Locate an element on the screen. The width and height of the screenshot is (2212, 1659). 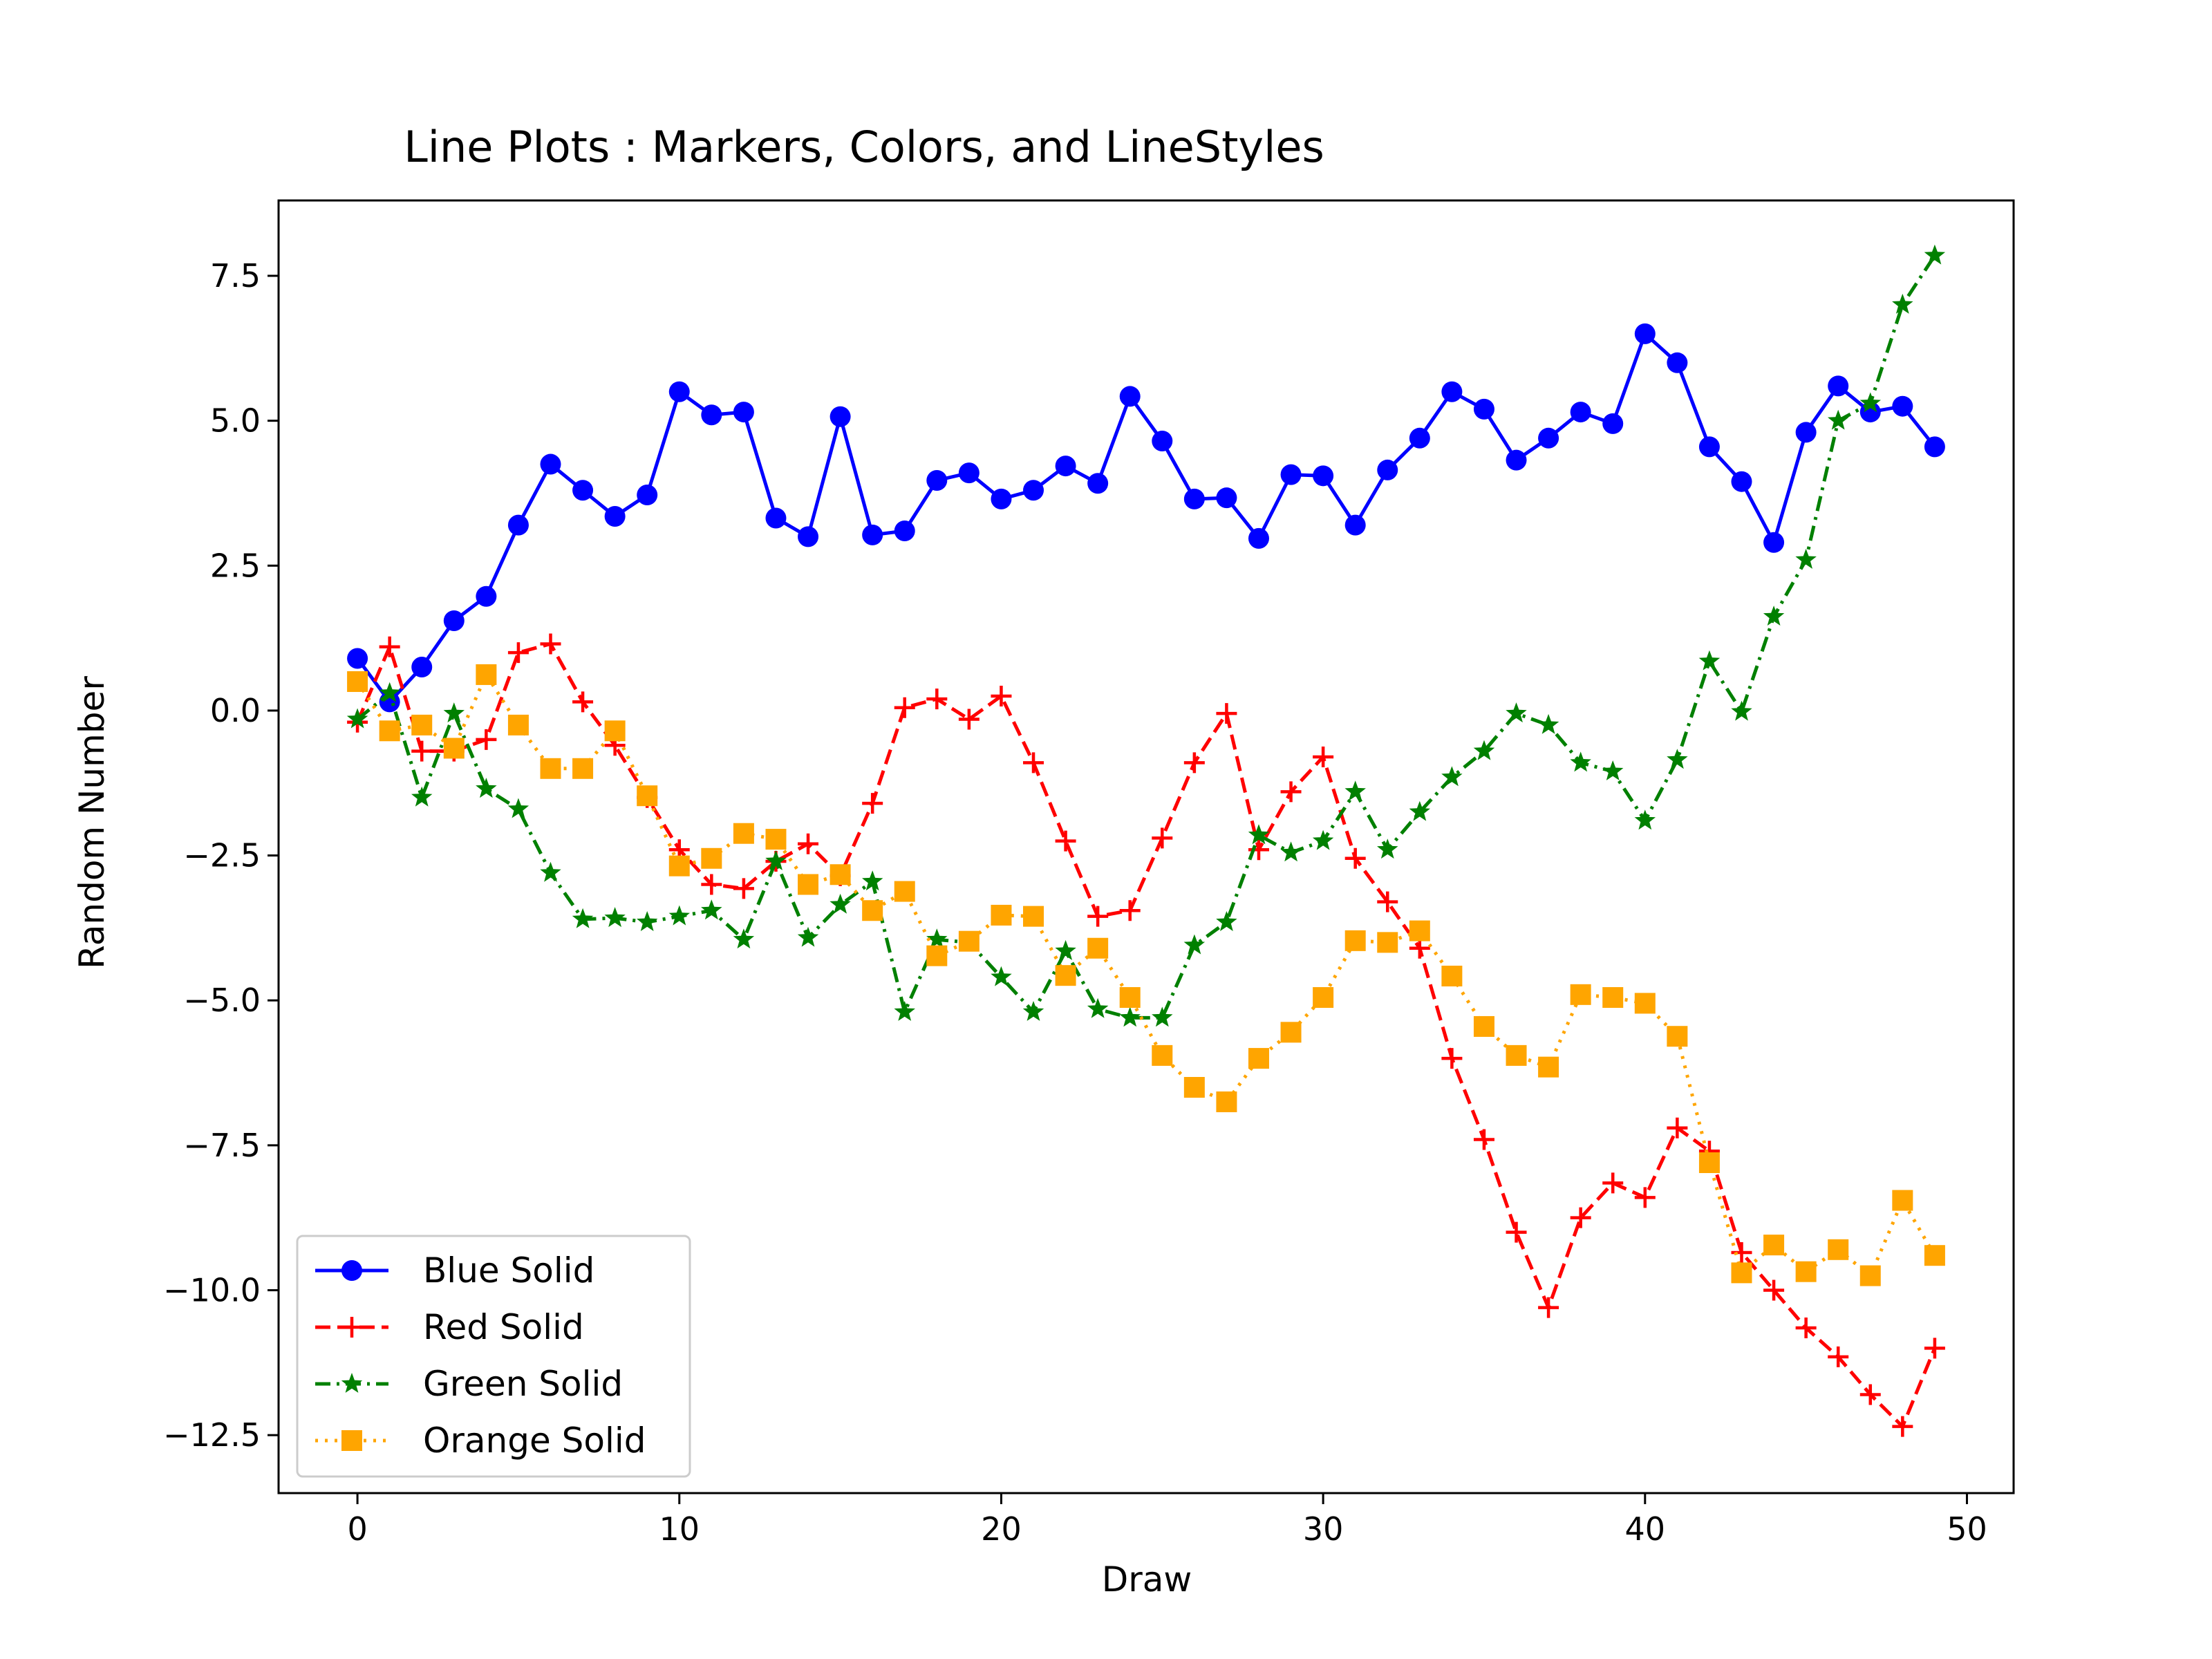
x-tick-label: 10 is located at coordinates (679, 1529).